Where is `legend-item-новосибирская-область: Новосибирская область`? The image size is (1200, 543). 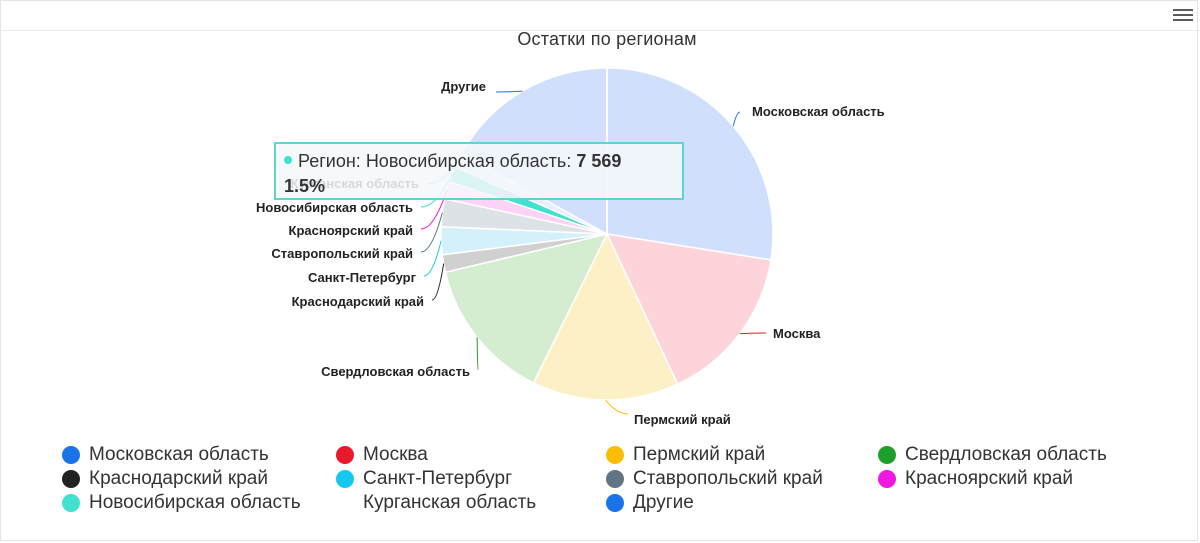
legend-item-новосибирская-область: Новосибирская область is located at coordinates (181, 503).